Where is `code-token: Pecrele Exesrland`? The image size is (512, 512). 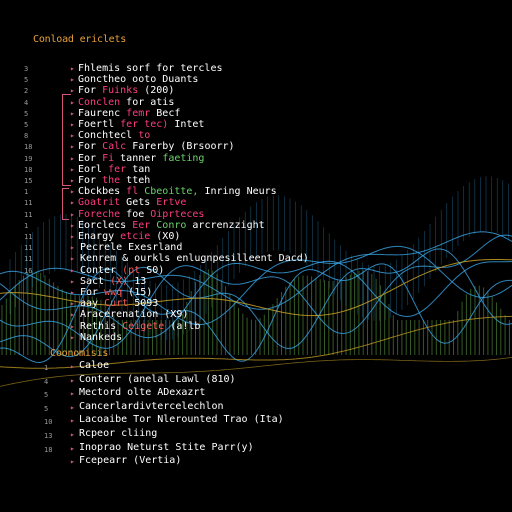 code-token: Pecrele Exesrland is located at coordinates (131, 248).